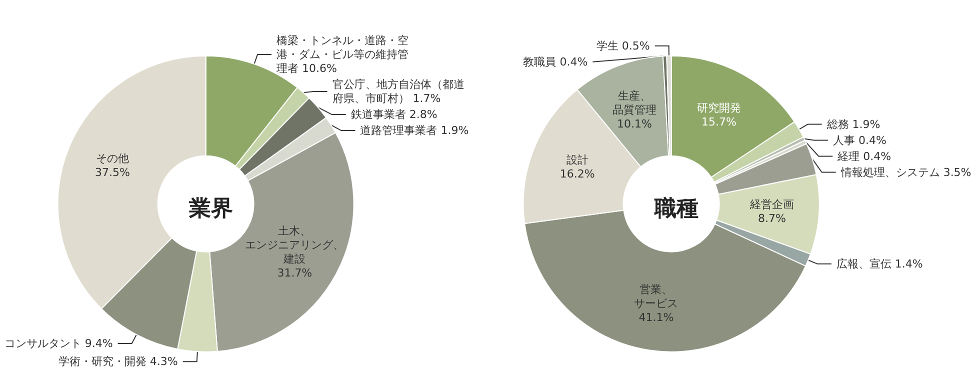  I want to click on slice-label: 官公庁、地方自治体（都道府県、市町村） 1.7%, so click(398, 92).